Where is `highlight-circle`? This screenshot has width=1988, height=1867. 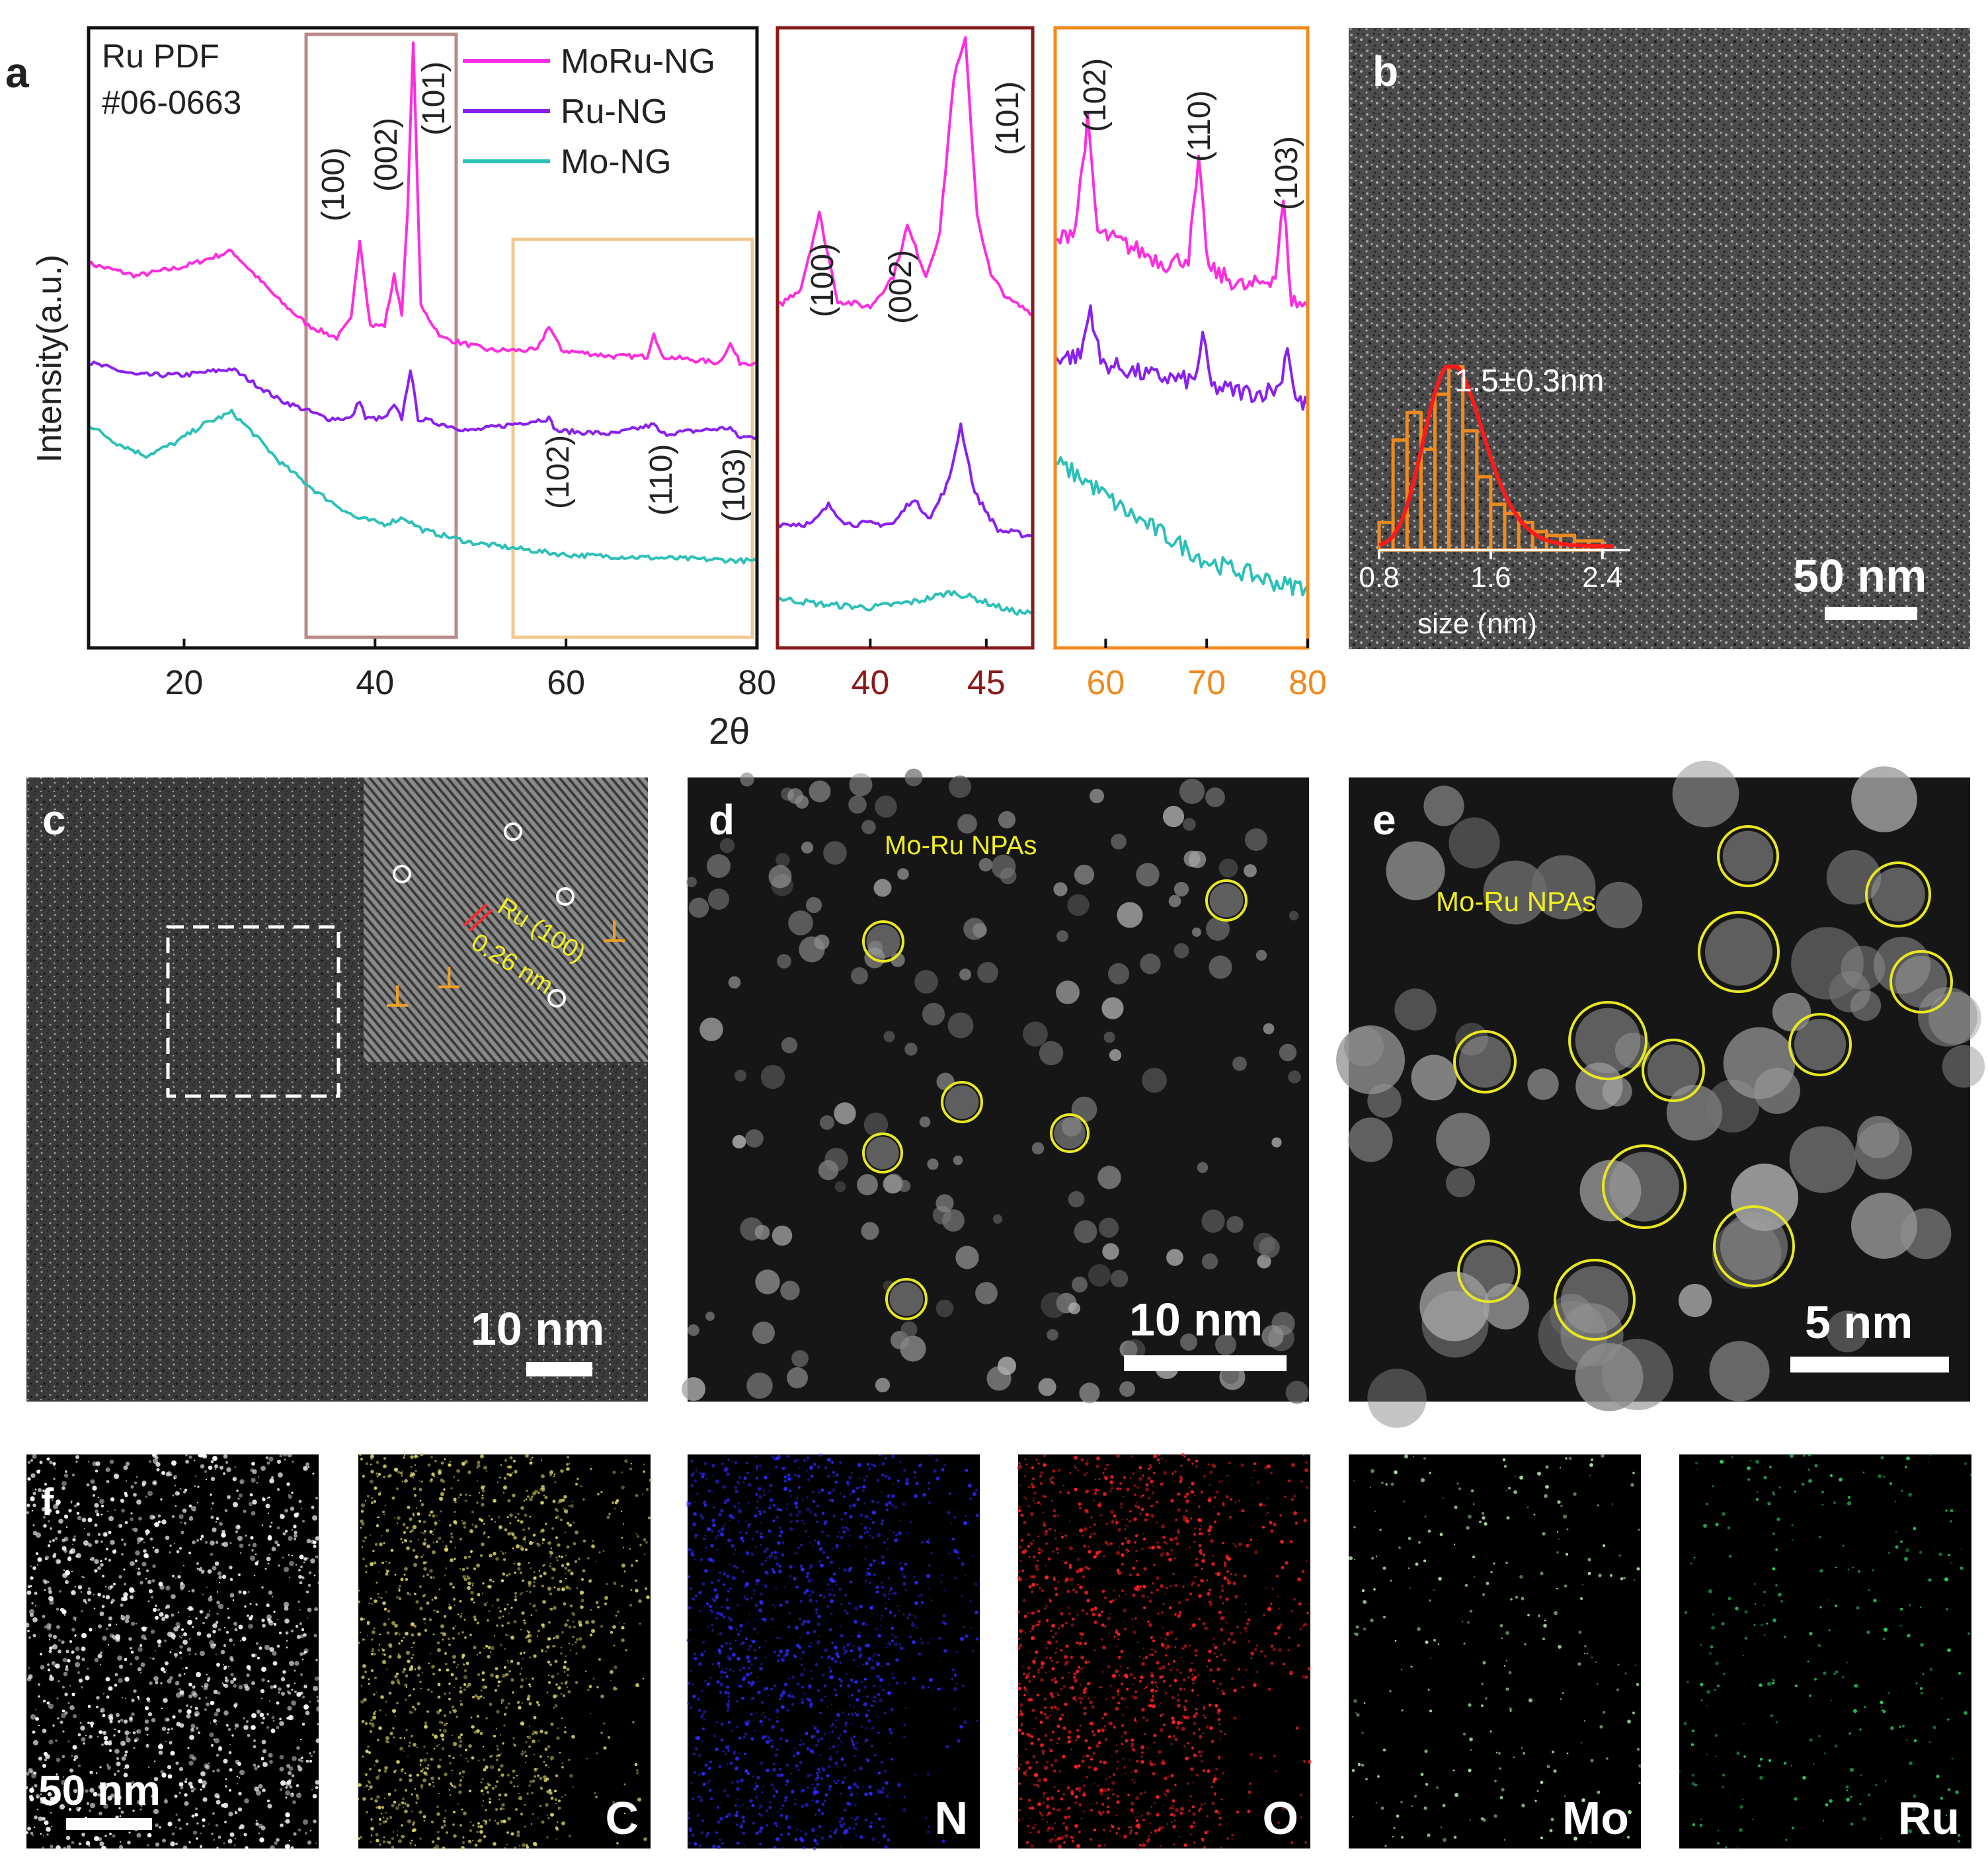 highlight-circle is located at coordinates (906, 1299).